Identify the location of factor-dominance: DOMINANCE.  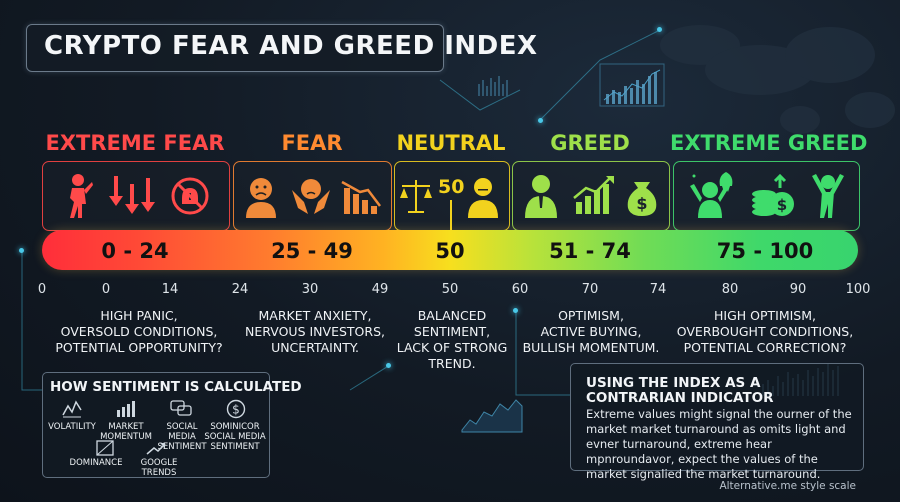
(96, 463).